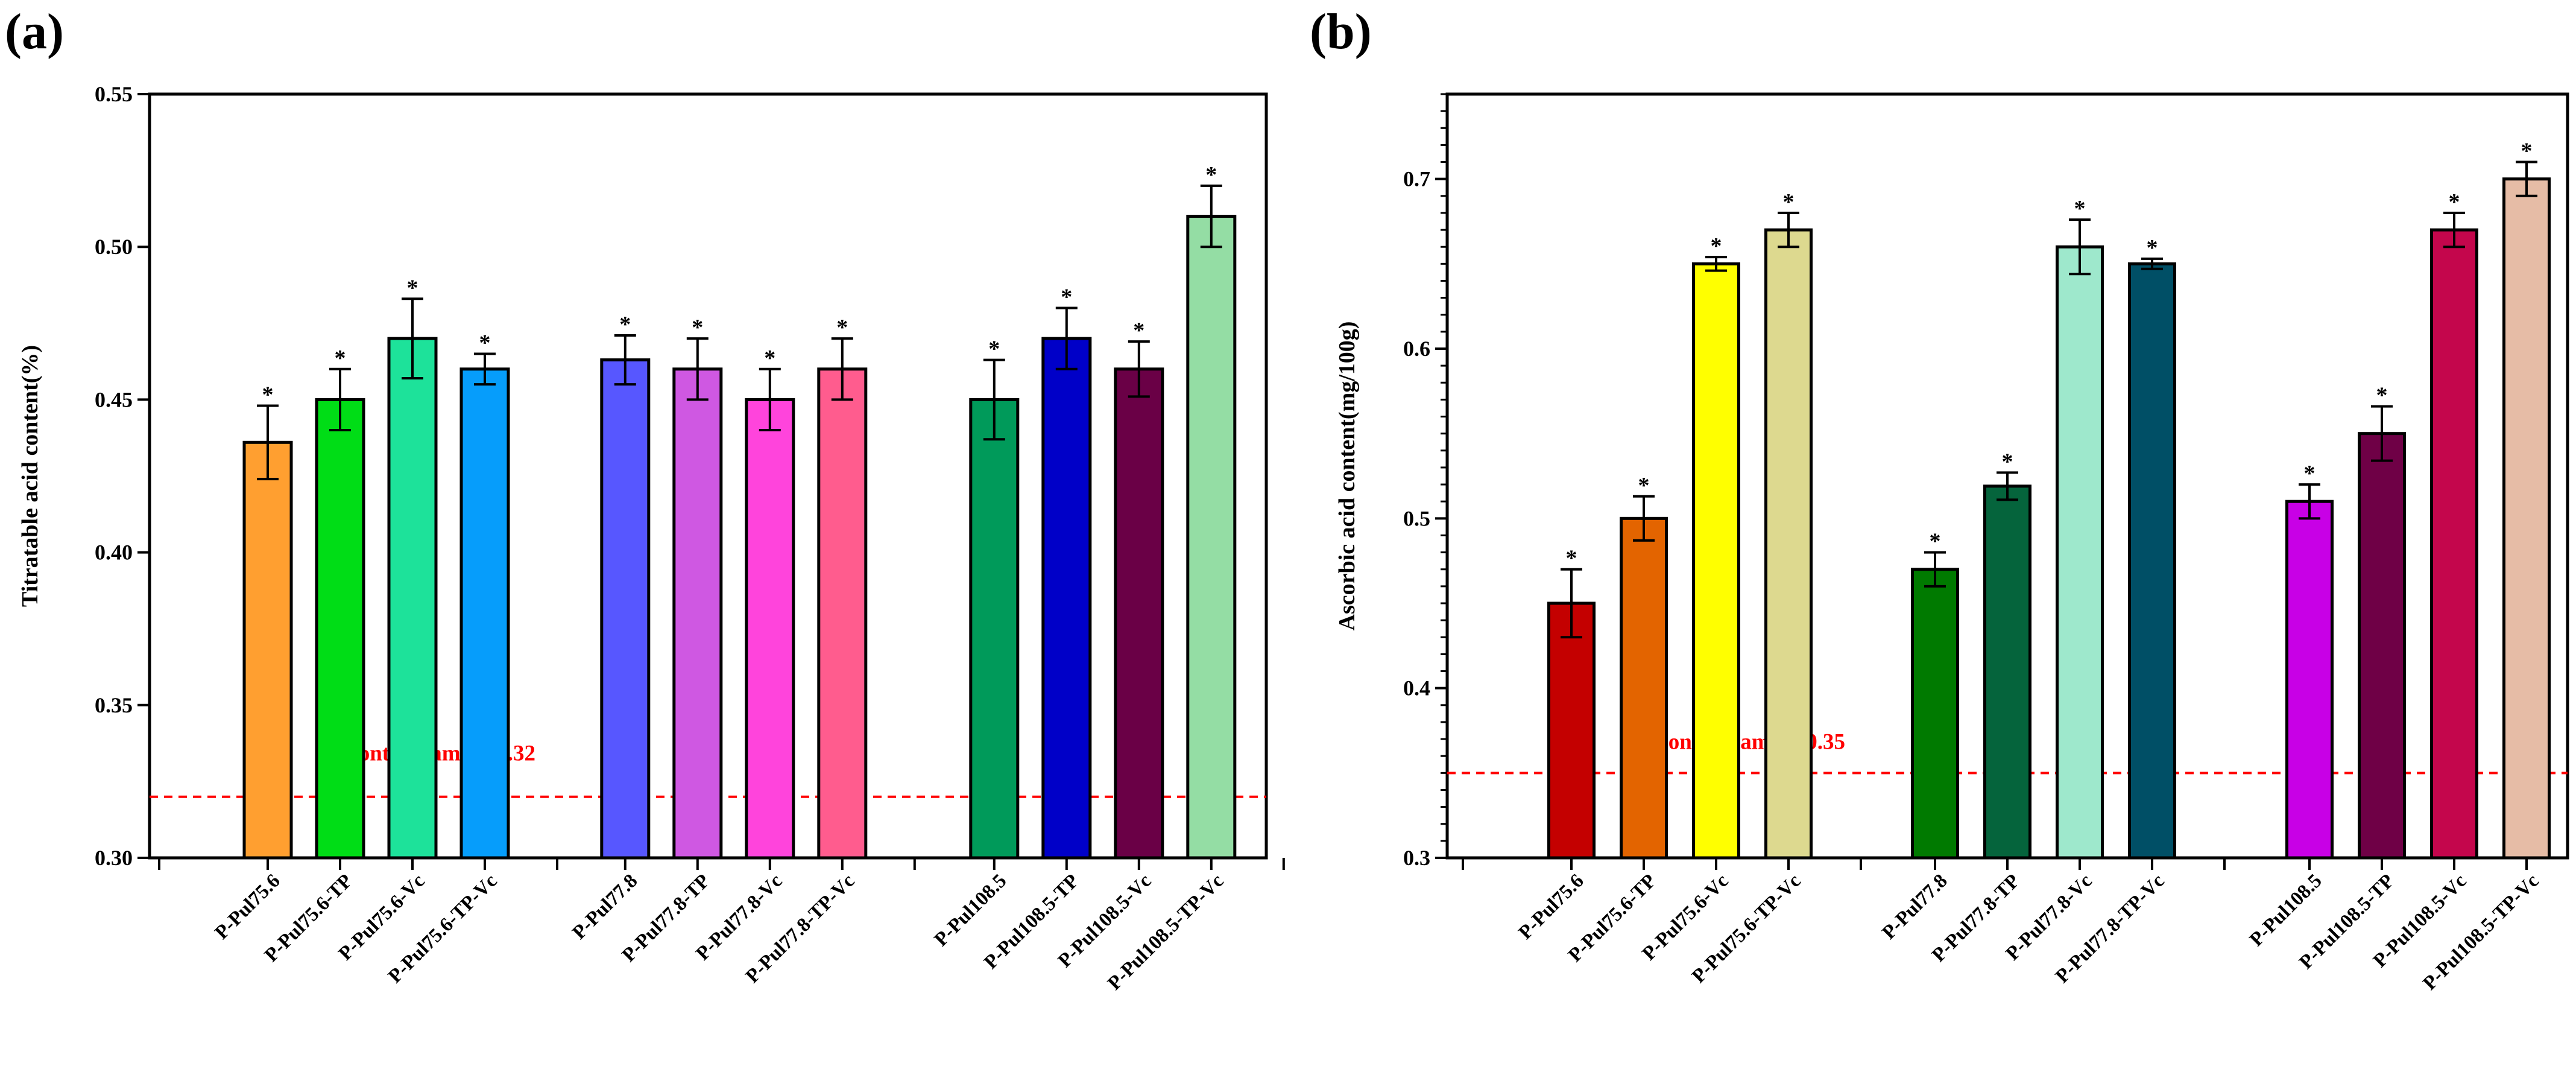 This screenshot has width=2576, height=1069. What do you see at coordinates (30, 476) in the screenshot?
I see `y-axis-title-a: Titratable acid content(%)` at bounding box center [30, 476].